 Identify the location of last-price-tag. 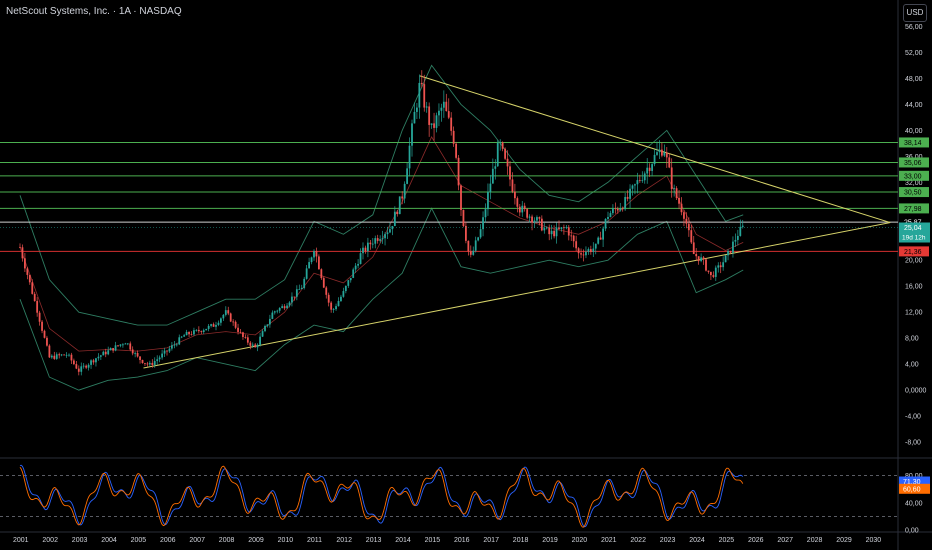
(914, 232).